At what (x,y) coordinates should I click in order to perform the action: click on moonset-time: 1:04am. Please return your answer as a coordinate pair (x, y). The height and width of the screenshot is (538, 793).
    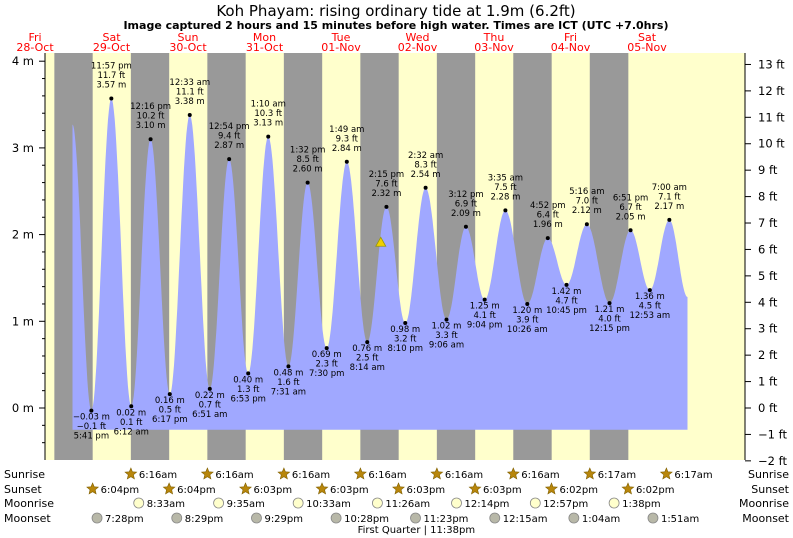
    Looking at the image, I should click on (601, 519).